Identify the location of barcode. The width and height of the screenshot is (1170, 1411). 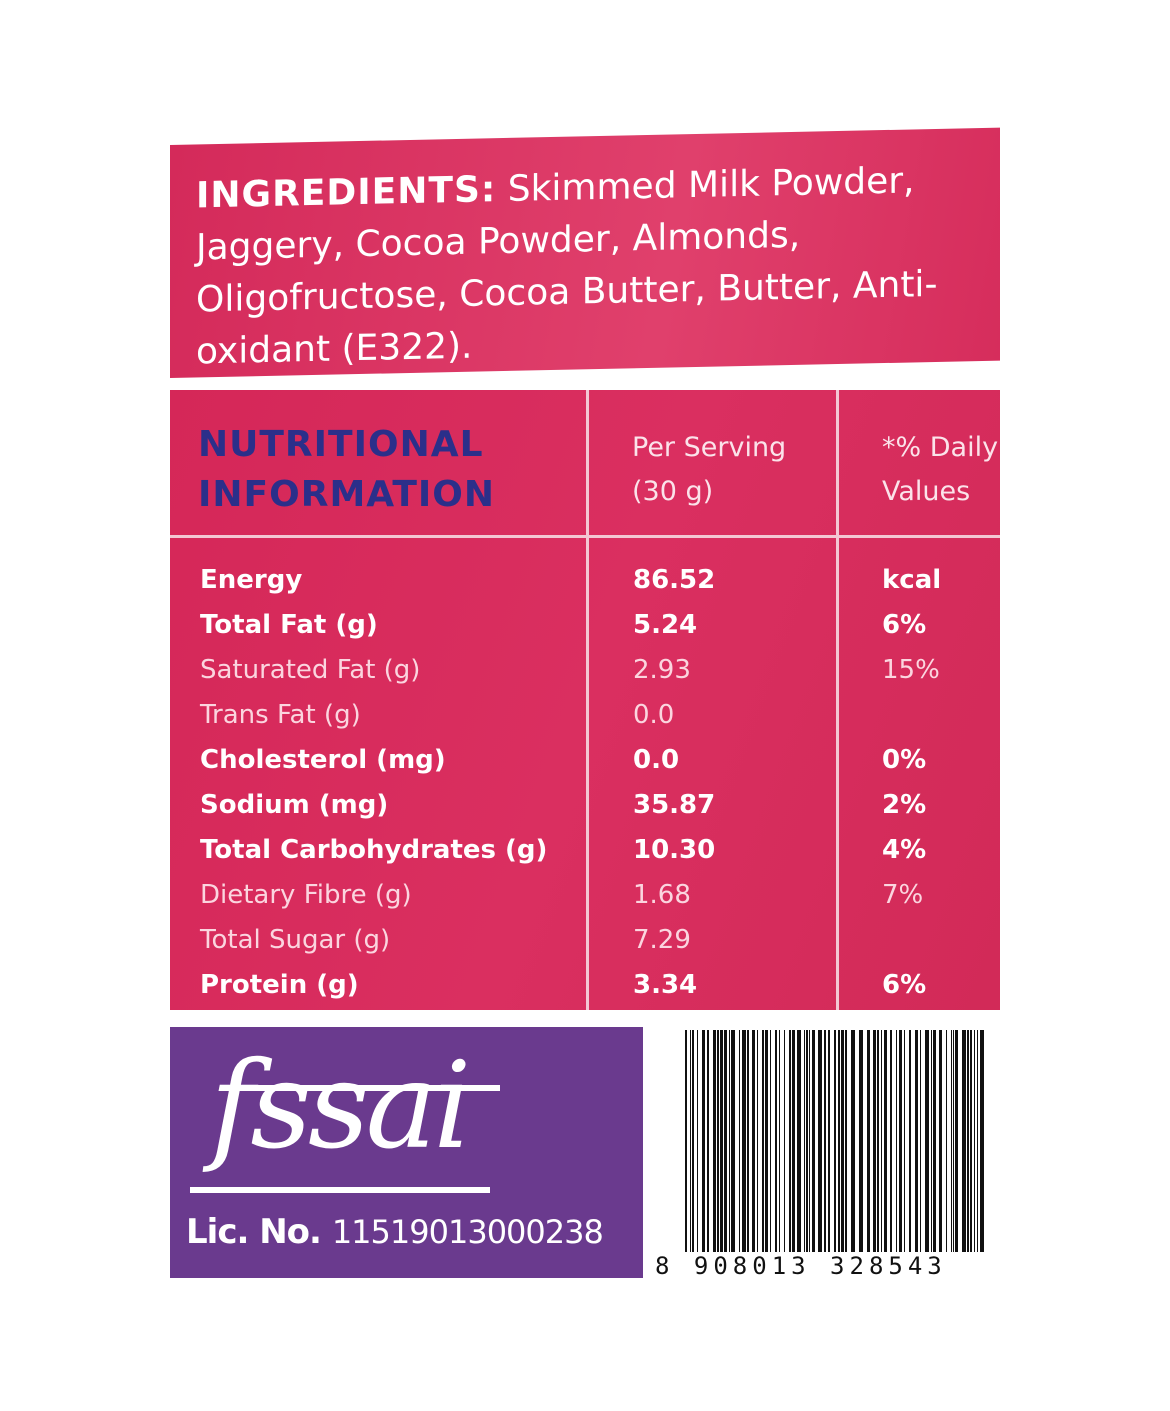
(834, 1141).